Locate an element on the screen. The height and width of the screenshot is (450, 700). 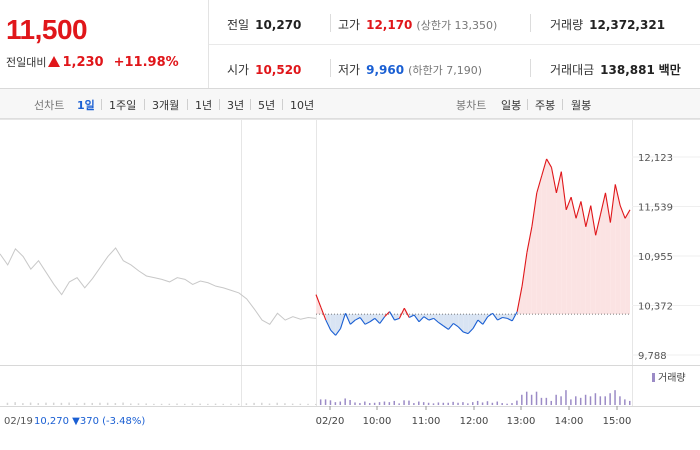
candle-monthly: 월봉 is located at coordinates (581, 105).